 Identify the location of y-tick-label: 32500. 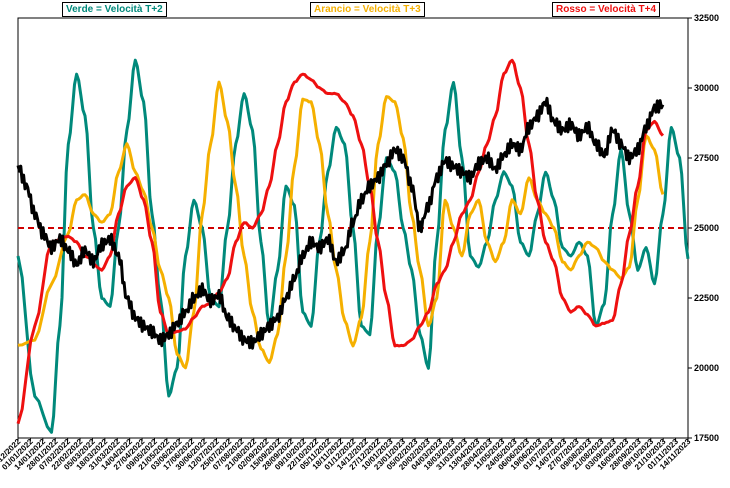
(706, 18).